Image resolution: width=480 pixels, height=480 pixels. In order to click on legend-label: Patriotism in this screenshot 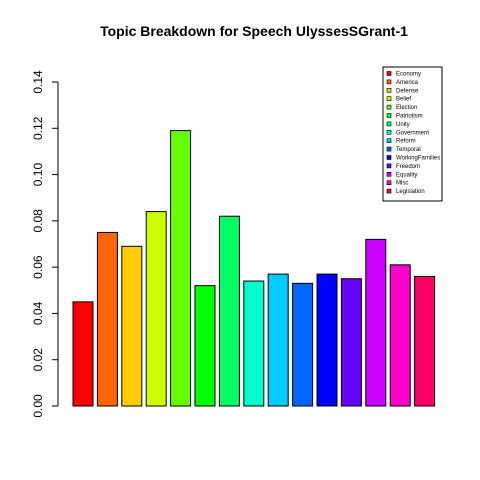, I will do `click(409, 117)`.